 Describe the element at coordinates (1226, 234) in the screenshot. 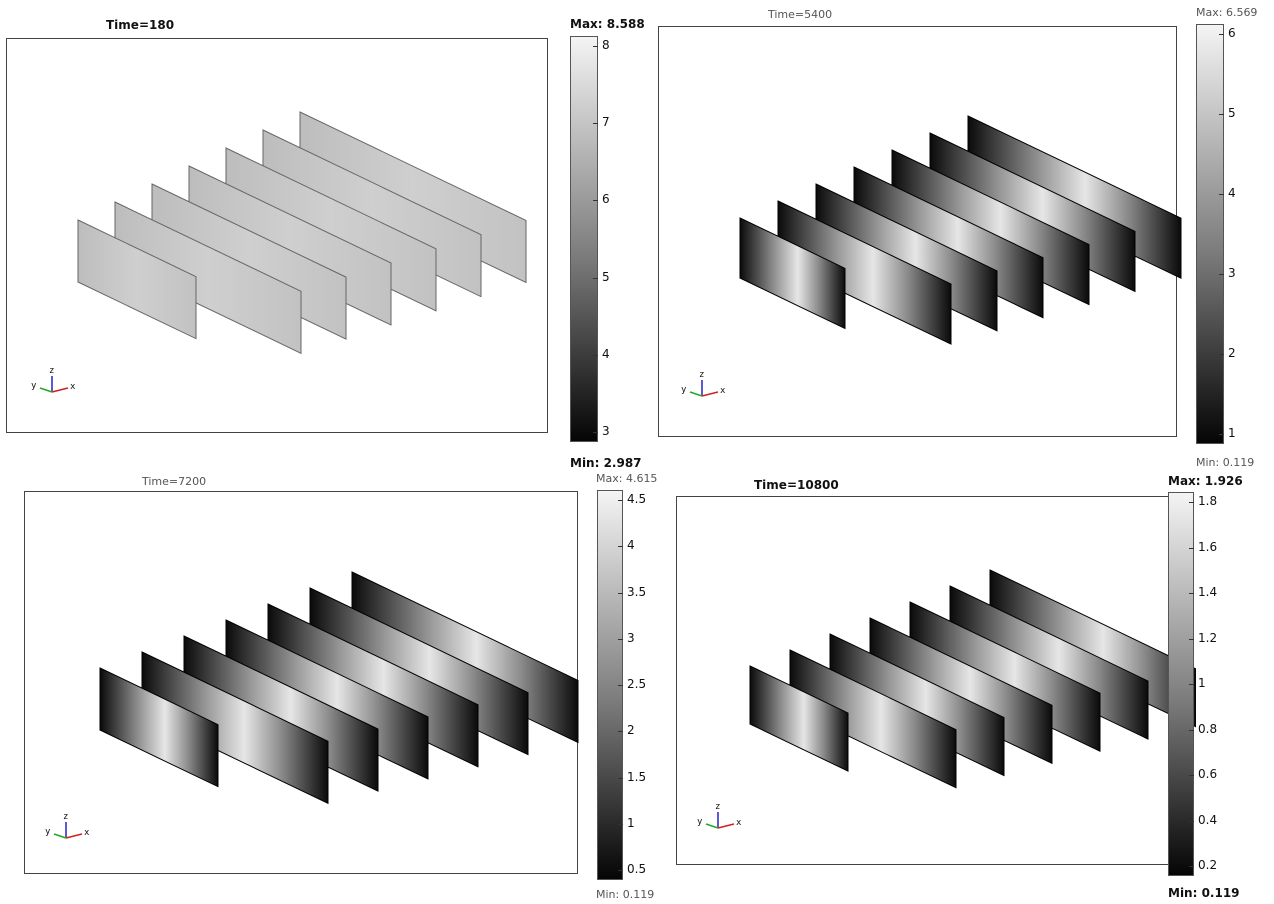

I see `colorbar: 6 5 4 3 2 1` at that location.